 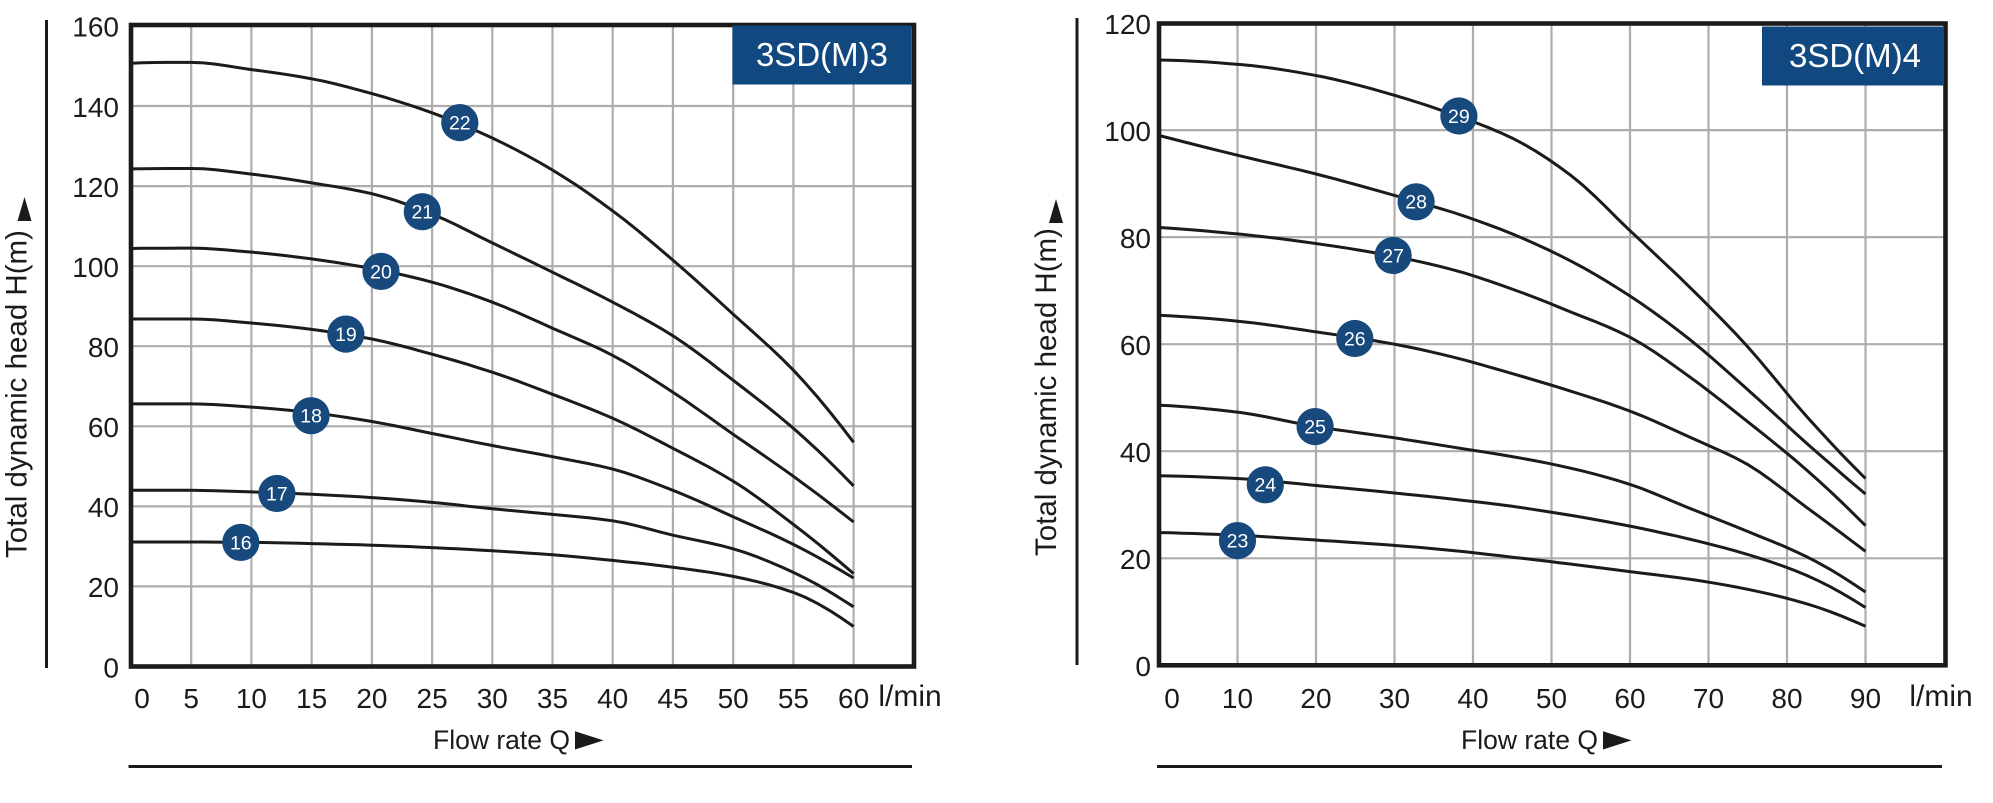 What do you see at coordinates (1416, 203) in the screenshot?
I see `svg-text: 28` at bounding box center [1416, 203].